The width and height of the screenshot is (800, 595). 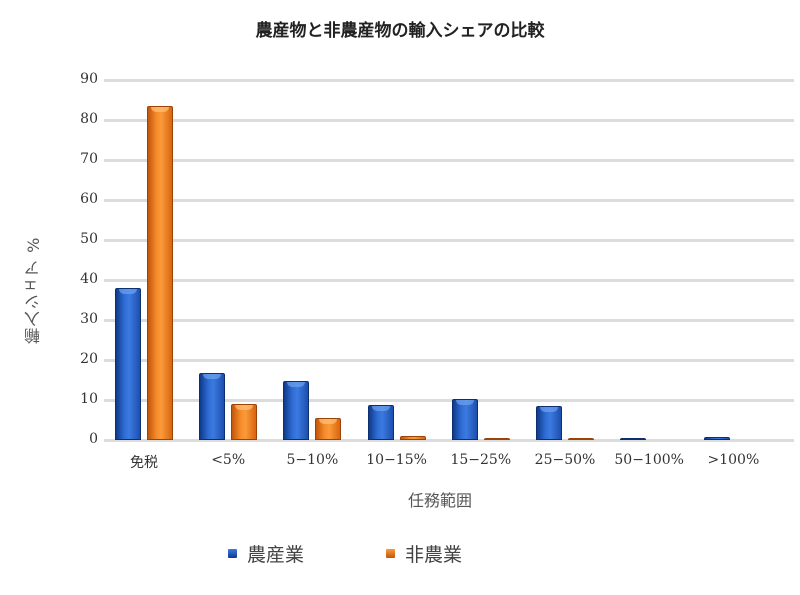 I want to click on x-tick-label: 免税, so click(x=144, y=463).